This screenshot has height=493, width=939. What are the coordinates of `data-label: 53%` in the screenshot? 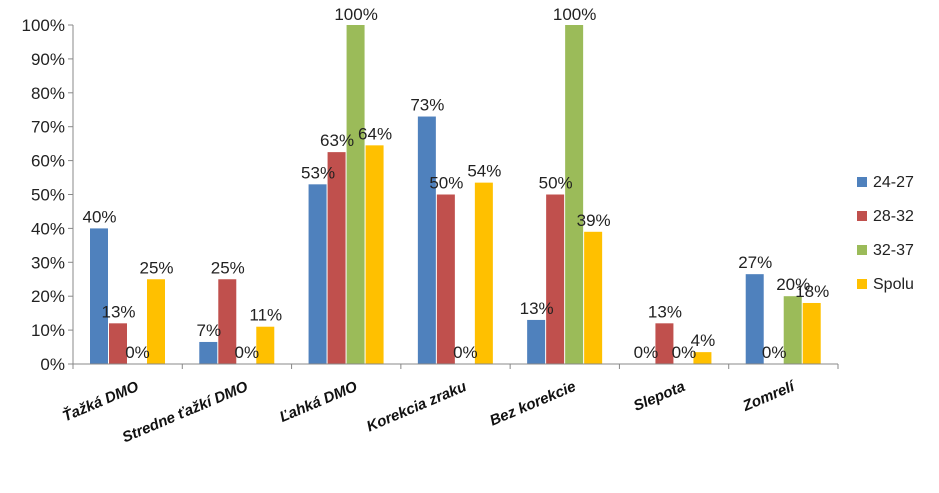 It's located at (318, 172).